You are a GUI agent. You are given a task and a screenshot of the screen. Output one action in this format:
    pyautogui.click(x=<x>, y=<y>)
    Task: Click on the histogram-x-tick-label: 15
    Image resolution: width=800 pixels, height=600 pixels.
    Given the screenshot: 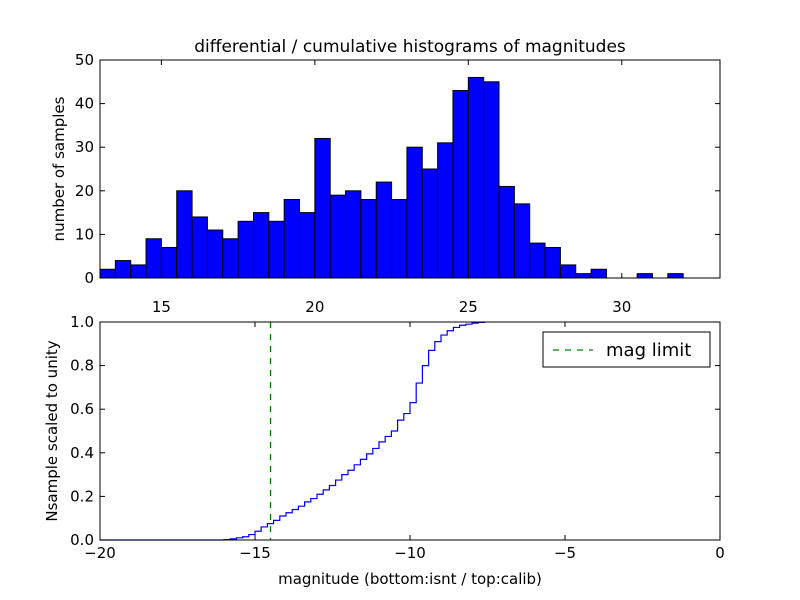 What is the action you would take?
    pyautogui.click(x=161, y=307)
    